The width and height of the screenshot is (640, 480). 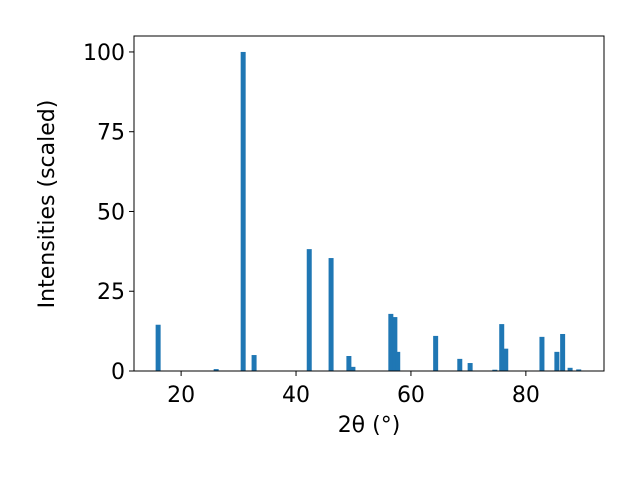 I want to click on y-tick-label: 25, so click(x=111, y=292).